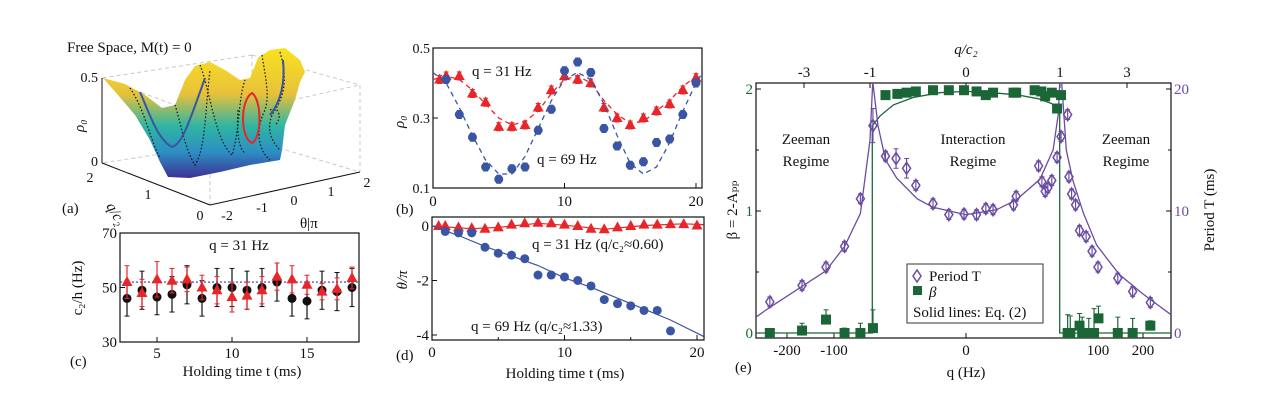 The height and width of the screenshot is (410, 1261). What do you see at coordinates (70, 209) in the screenshot?
I see `panel-a-label: (a)` at bounding box center [70, 209].